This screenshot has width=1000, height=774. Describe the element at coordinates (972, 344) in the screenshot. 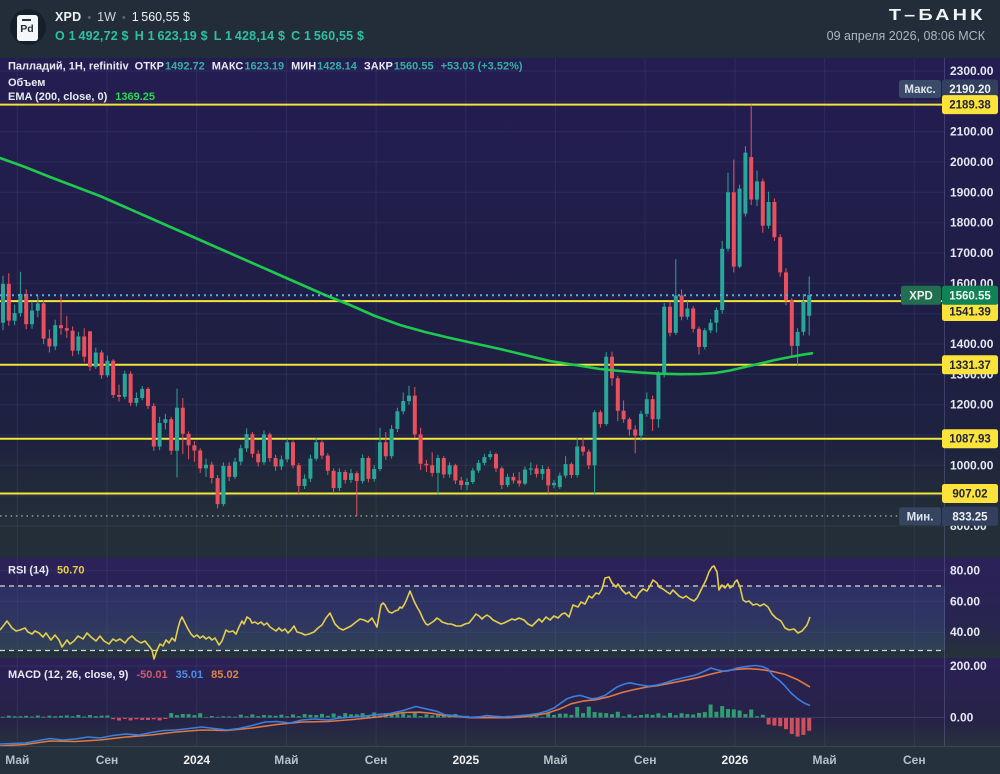

I see `svg-text: 1400.00` at that location.